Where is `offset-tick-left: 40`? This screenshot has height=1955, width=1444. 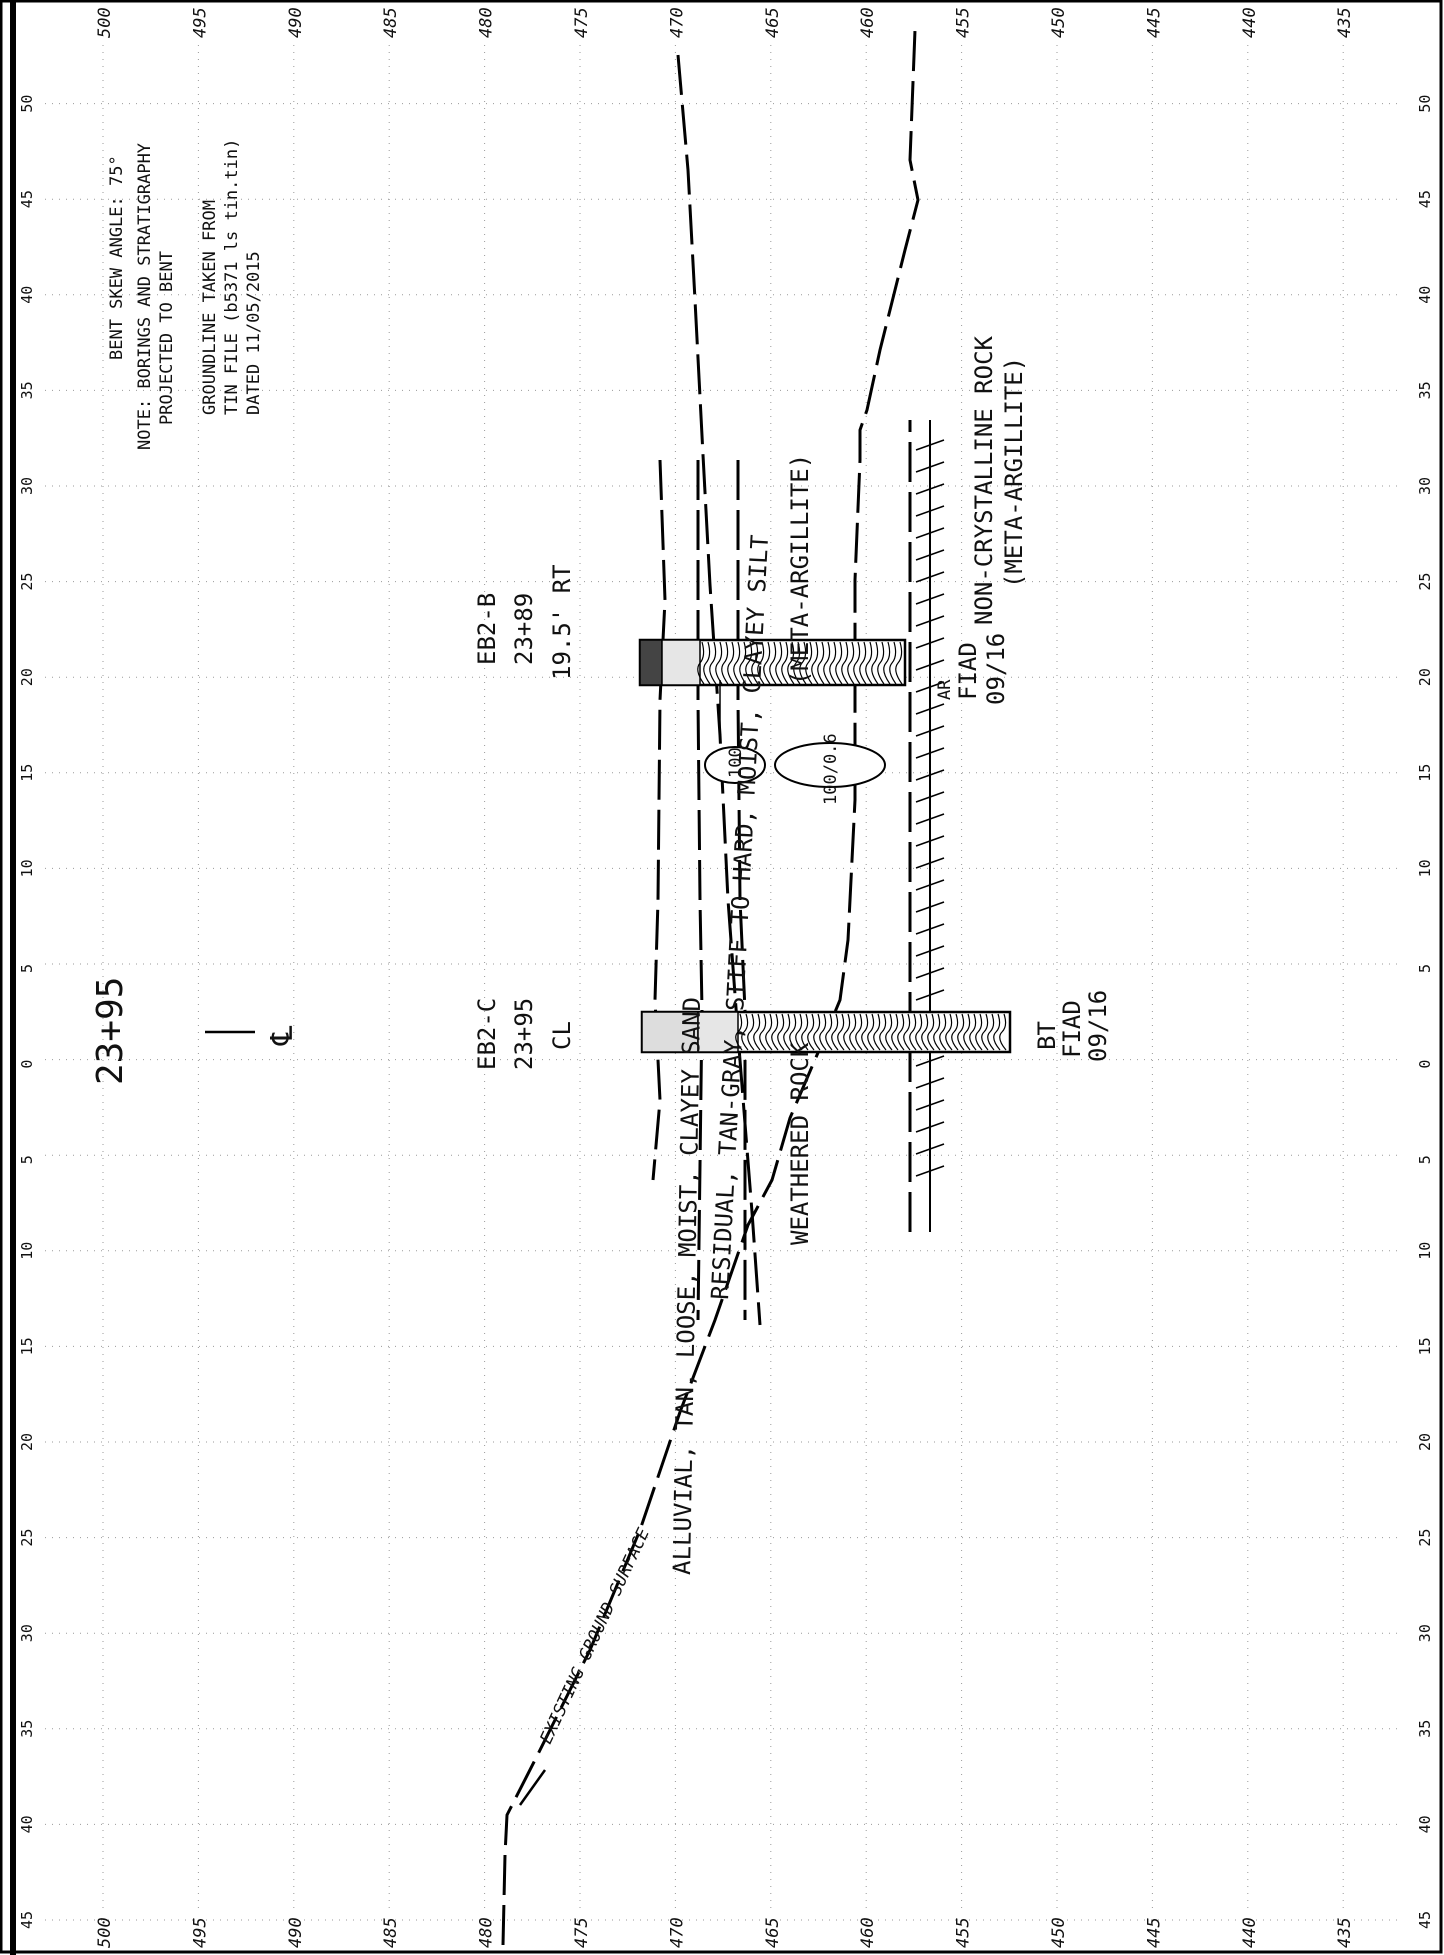 offset-tick-left: 40 is located at coordinates (27, 295).